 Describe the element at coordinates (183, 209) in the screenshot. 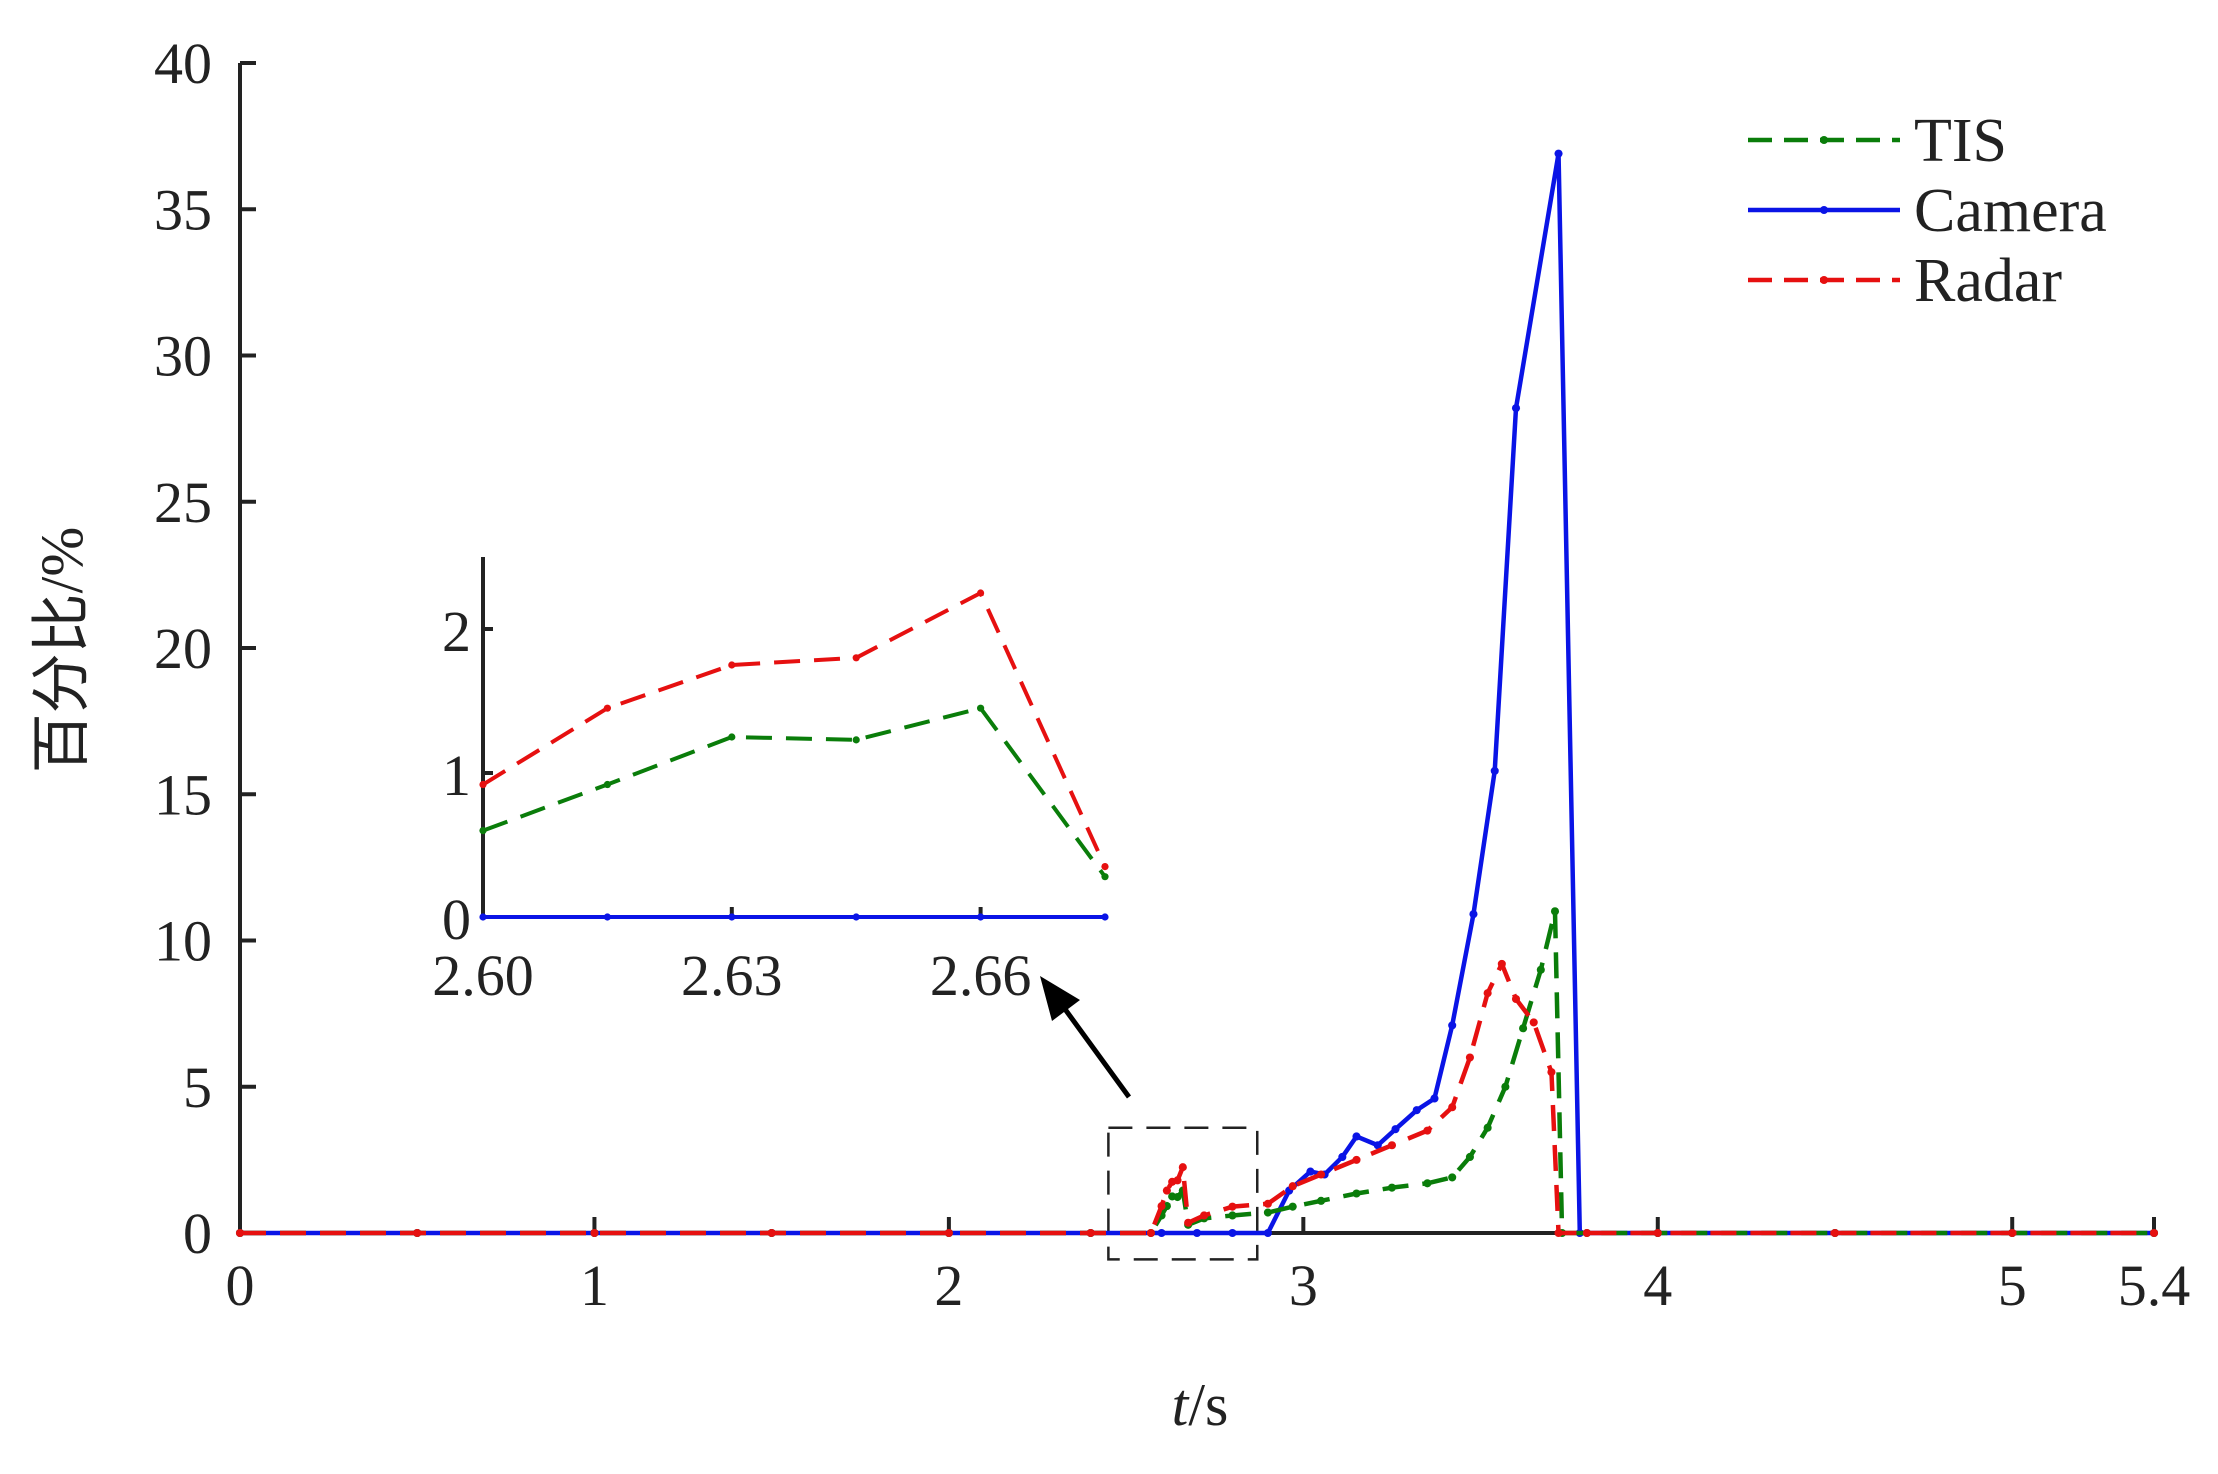

I see `y-tick-label: 35` at that location.